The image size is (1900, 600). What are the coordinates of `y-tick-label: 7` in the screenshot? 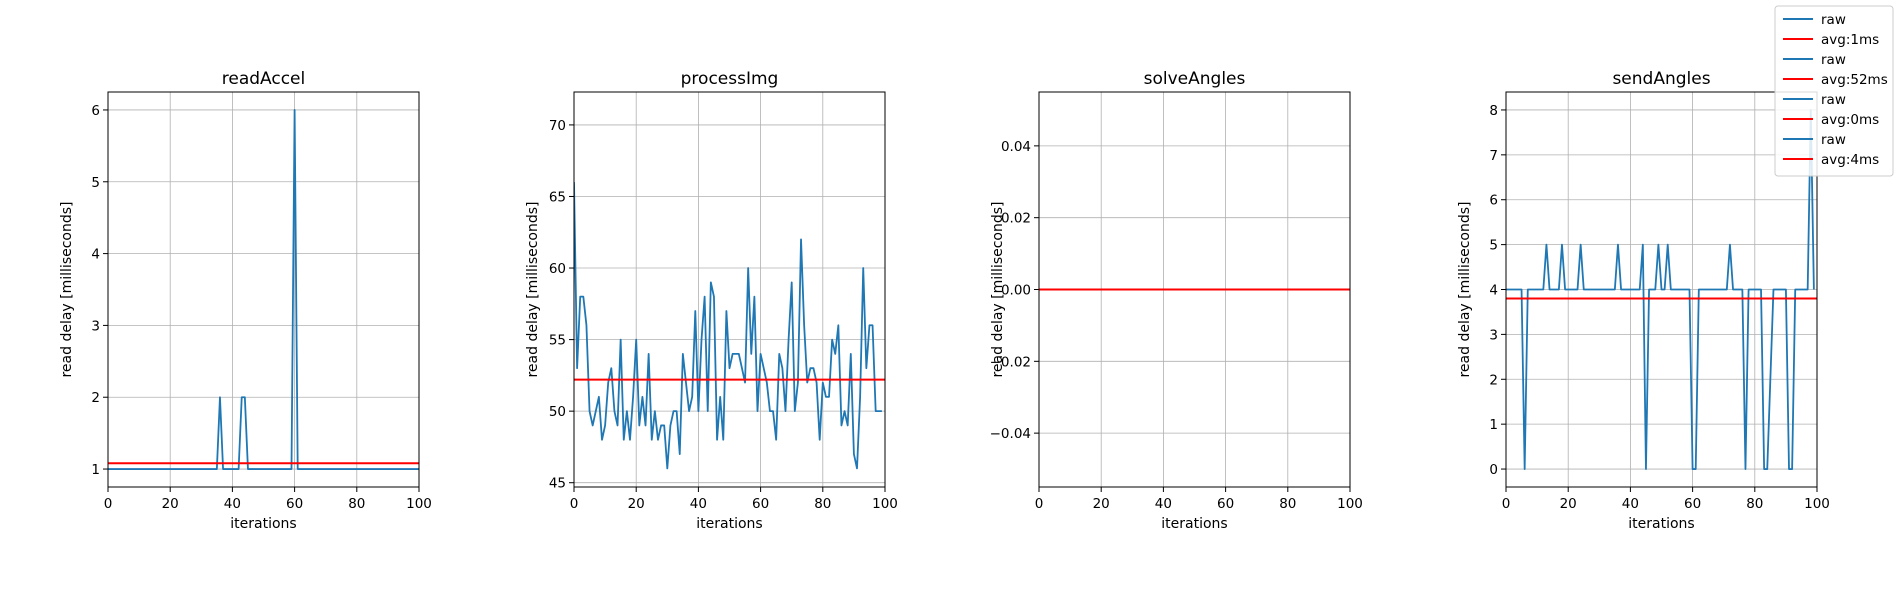 It's located at (1493, 156).